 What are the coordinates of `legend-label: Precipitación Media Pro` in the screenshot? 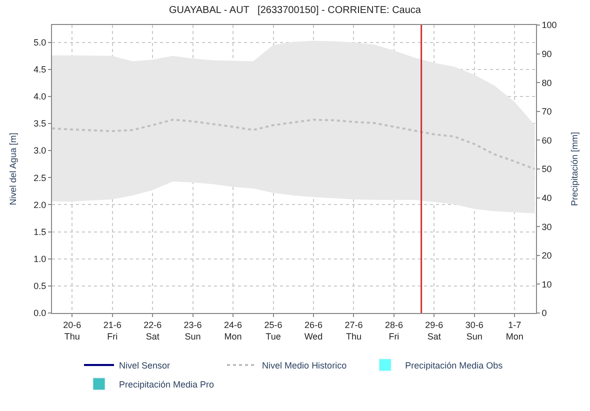 It's located at (166, 384).